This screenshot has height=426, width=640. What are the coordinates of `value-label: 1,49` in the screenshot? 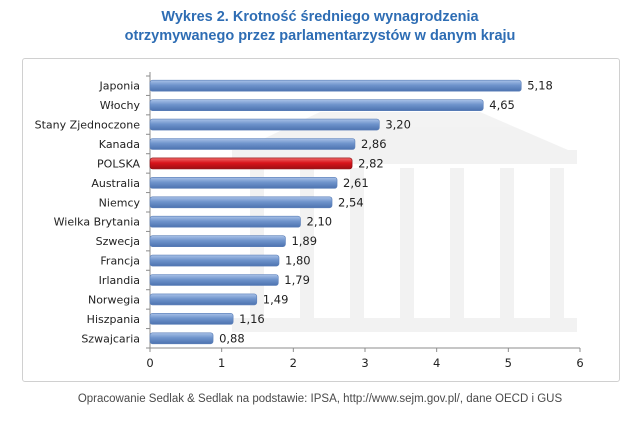 It's located at (276, 299).